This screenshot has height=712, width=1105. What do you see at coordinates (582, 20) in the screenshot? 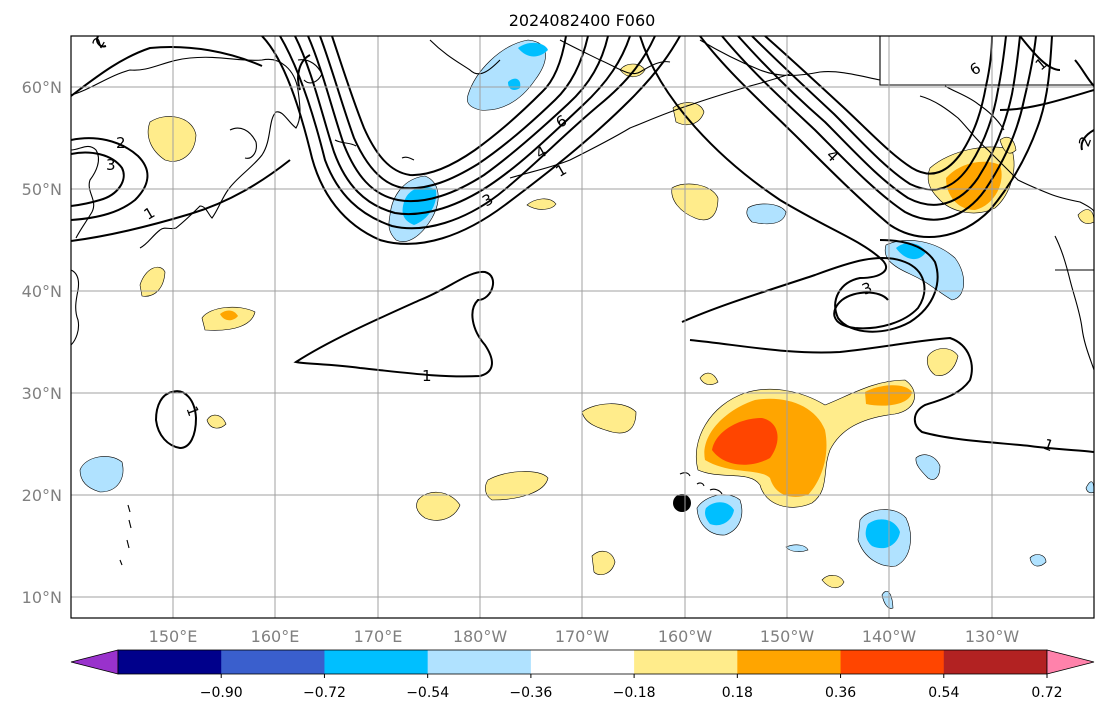
I see `map-title: 2024082400 F060` at bounding box center [582, 20].